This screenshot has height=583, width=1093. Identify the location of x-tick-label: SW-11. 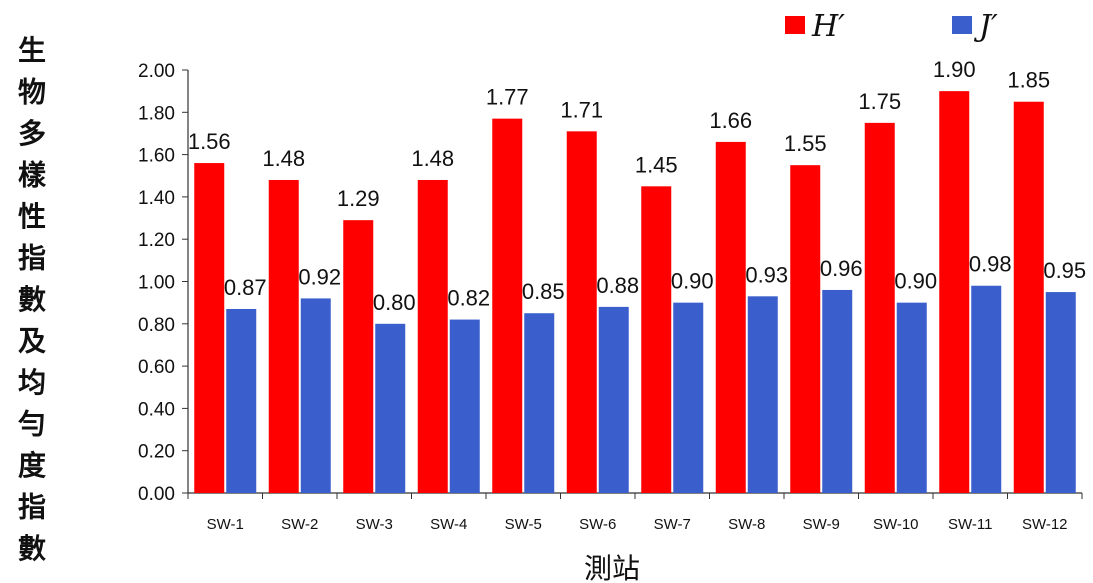
(970, 524).